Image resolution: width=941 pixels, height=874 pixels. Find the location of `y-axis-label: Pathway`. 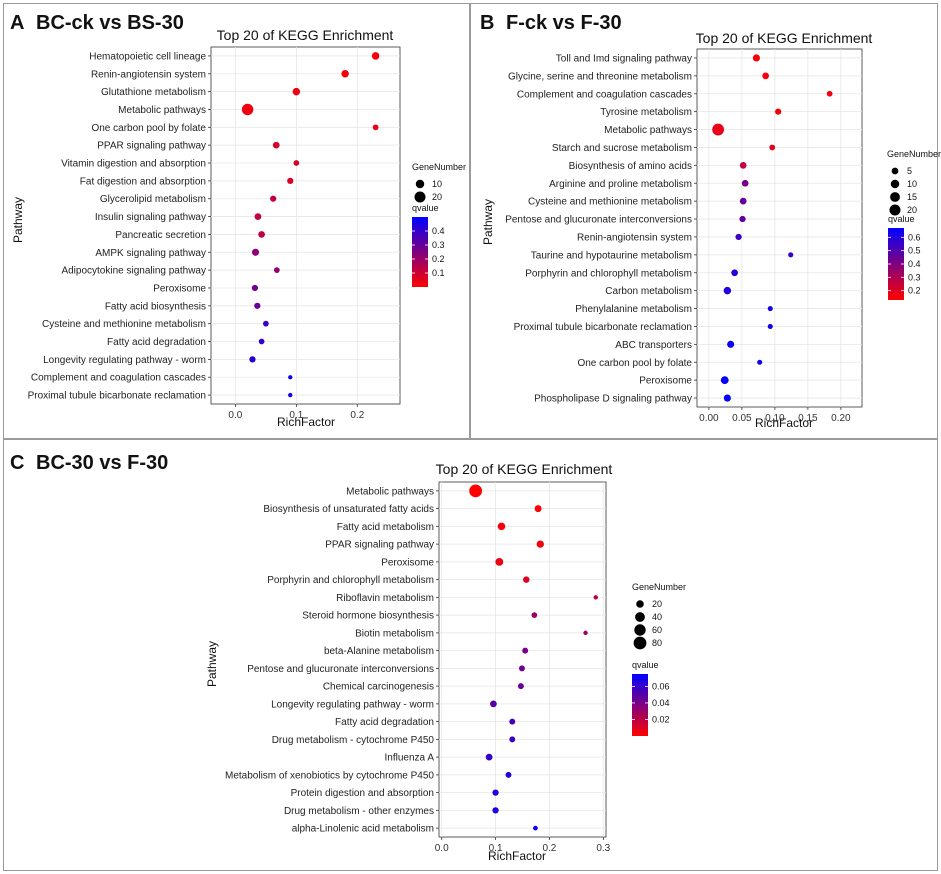

y-axis-label: Pathway is located at coordinates (18, 220).